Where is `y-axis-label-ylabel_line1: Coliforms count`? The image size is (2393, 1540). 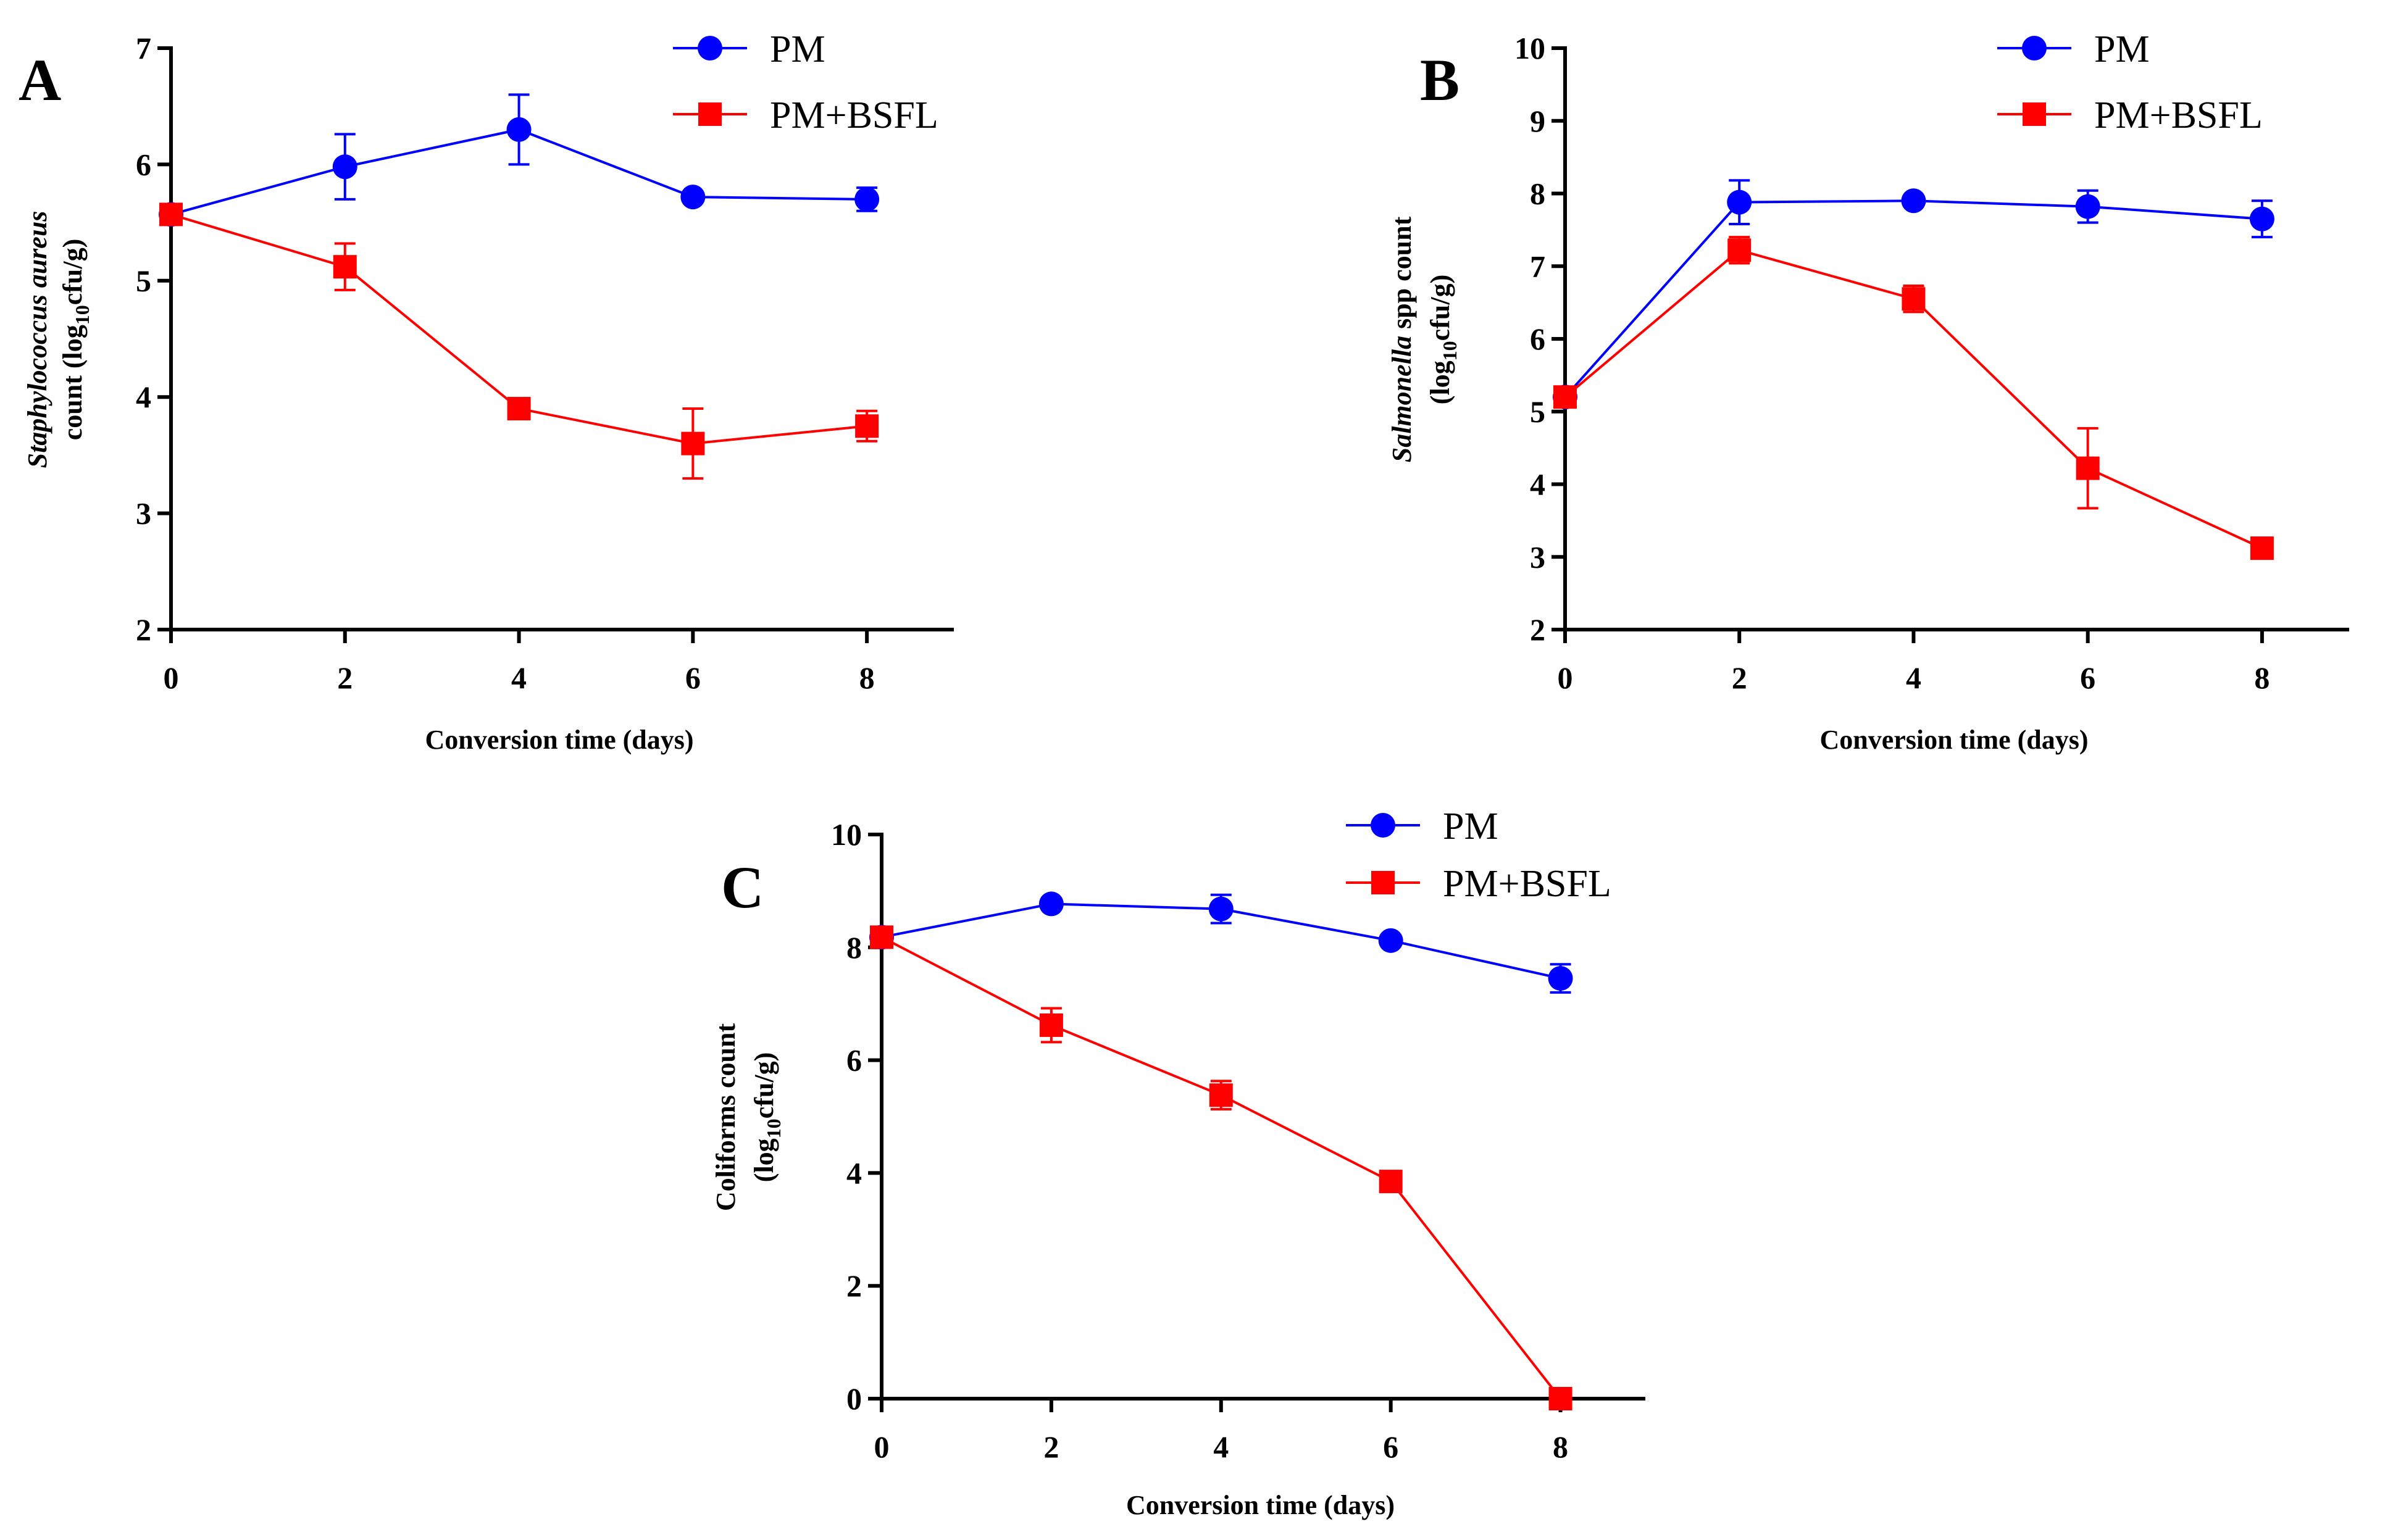
y-axis-label-ylabel_line1: Coliforms count is located at coordinates (726, 1117).